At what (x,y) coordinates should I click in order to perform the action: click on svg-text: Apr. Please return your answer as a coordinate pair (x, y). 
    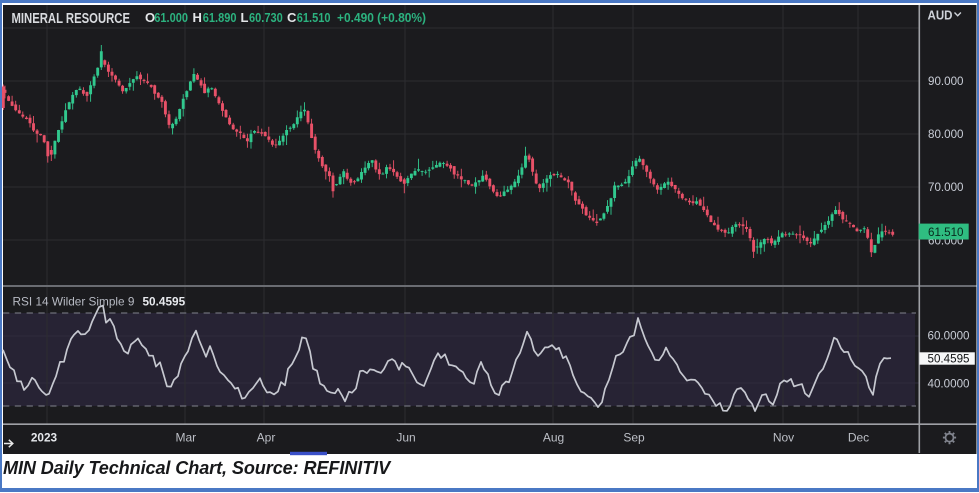
    Looking at the image, I should click on (266, 438).